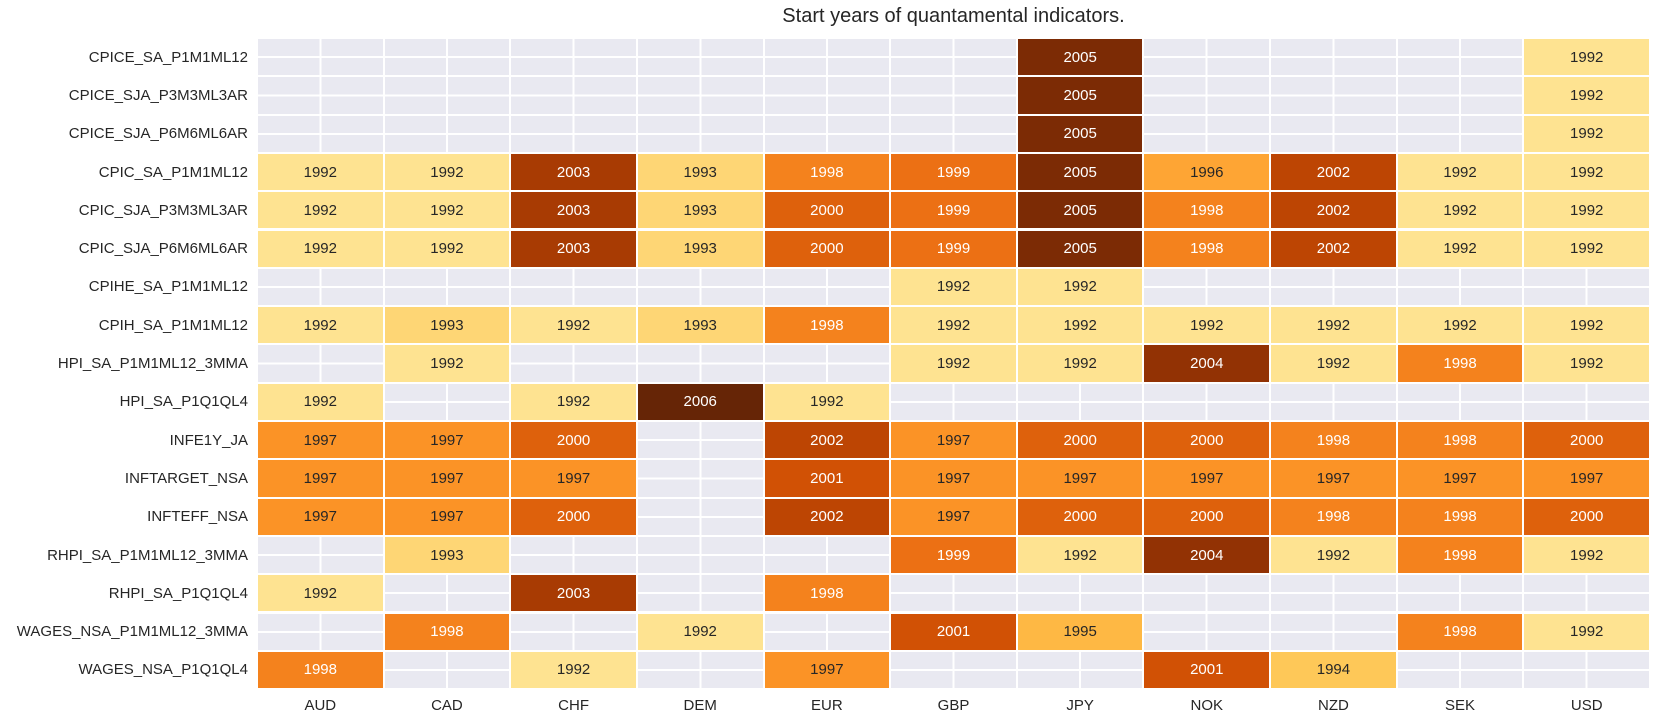  Describe the element at coordinates (208, 440) in the screenshot. I see `row-label: INFE1Y_JA` at that location.